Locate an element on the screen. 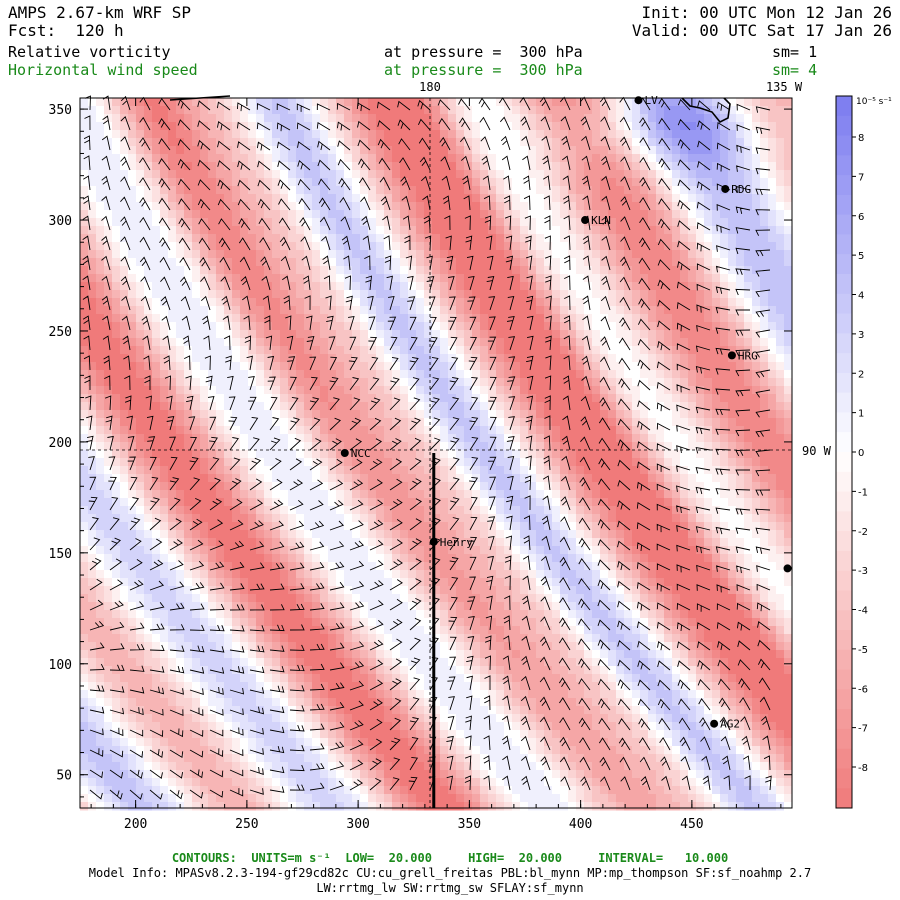 This screenshot has width=900, height=900. colorbar-label: -3 is located at coordinates (863, 571).